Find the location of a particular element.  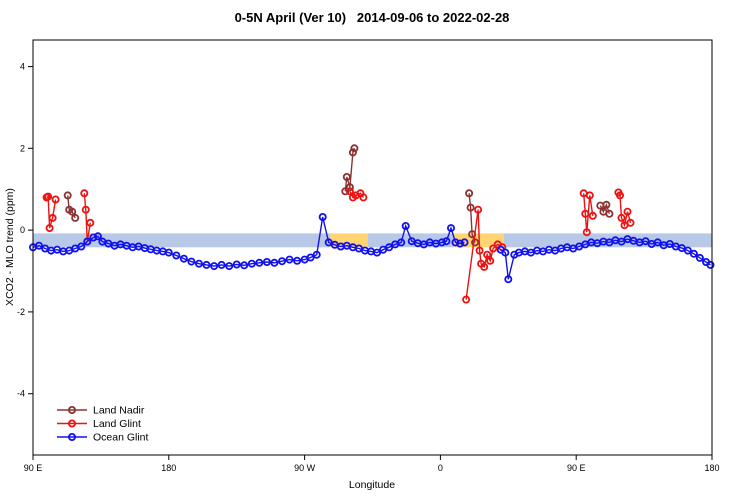

y-axis-label: XCO2 - MLO trend (ppm) is located at coordinates (10, 247).